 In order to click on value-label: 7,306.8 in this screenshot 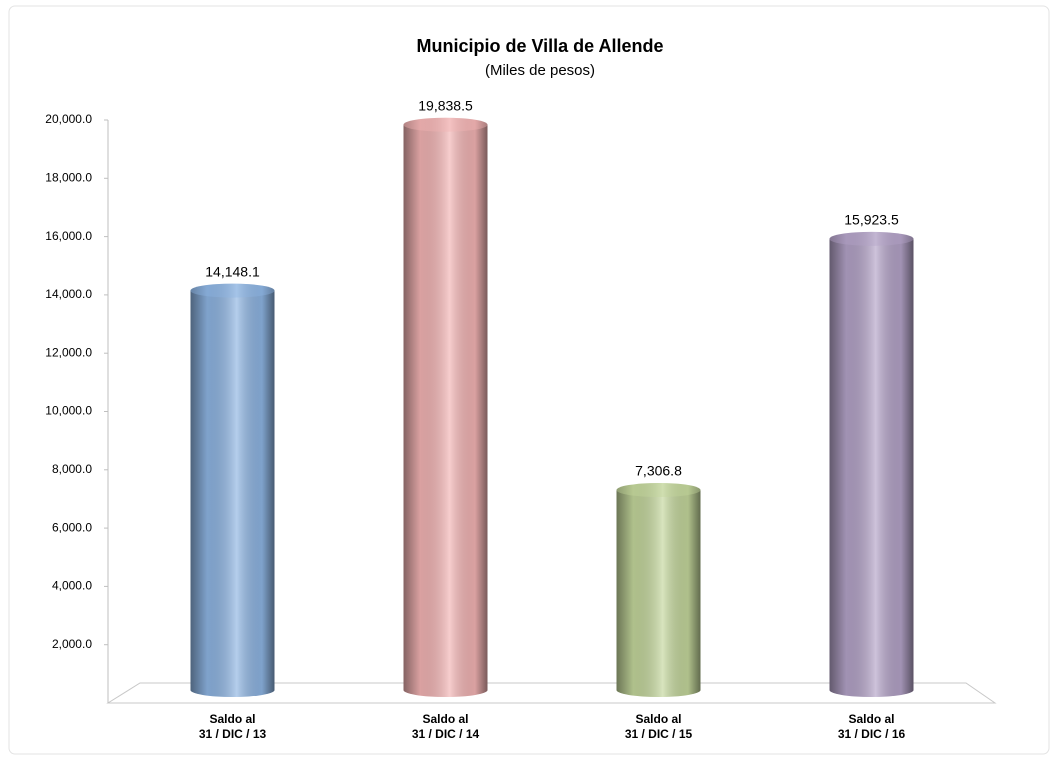, I will do `click(658, 471)`.